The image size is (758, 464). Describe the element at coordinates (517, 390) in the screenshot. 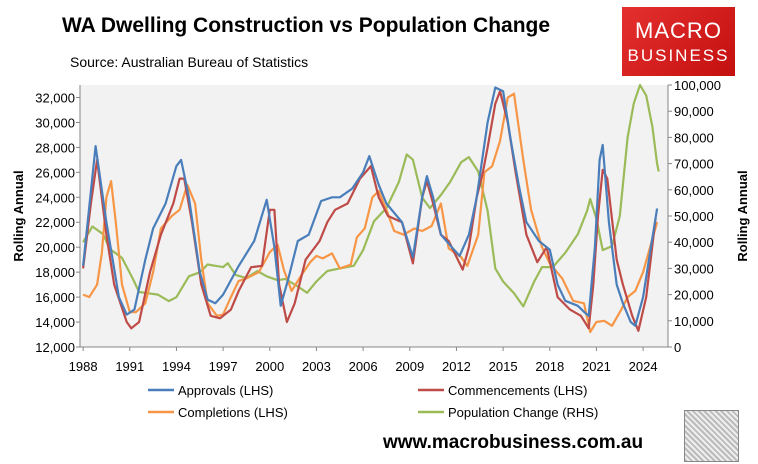

I see `legend-label: Commencements (LHS)` at that location.